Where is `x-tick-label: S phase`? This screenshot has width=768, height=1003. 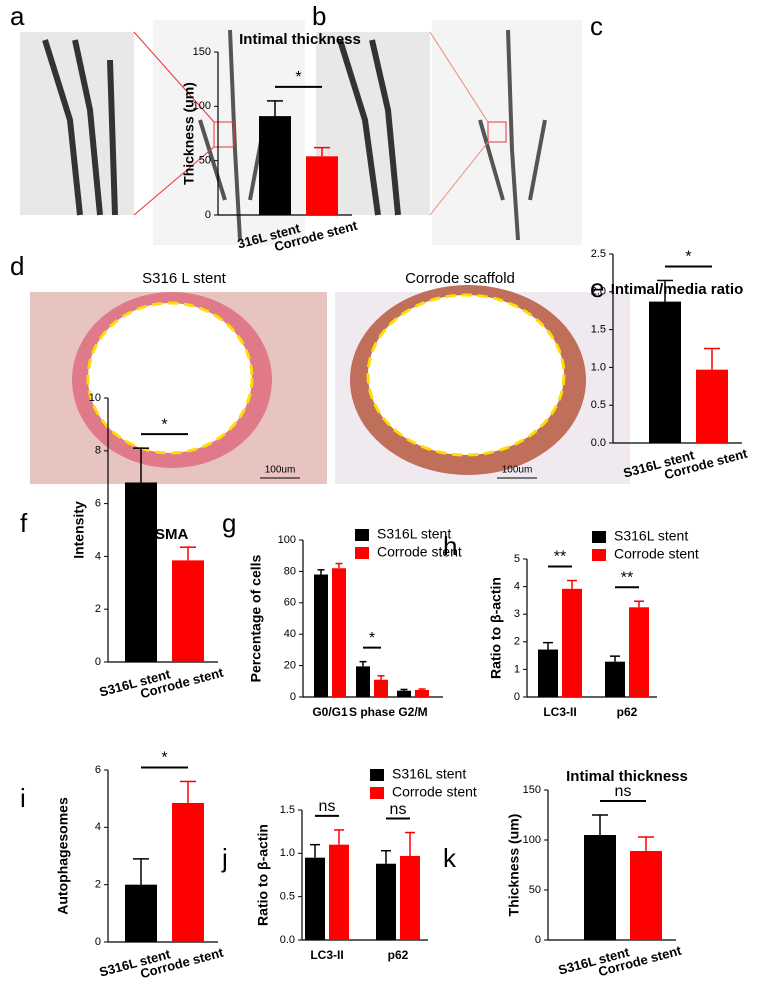 x-tick-label: S phase is located at coordinates (372, 712).